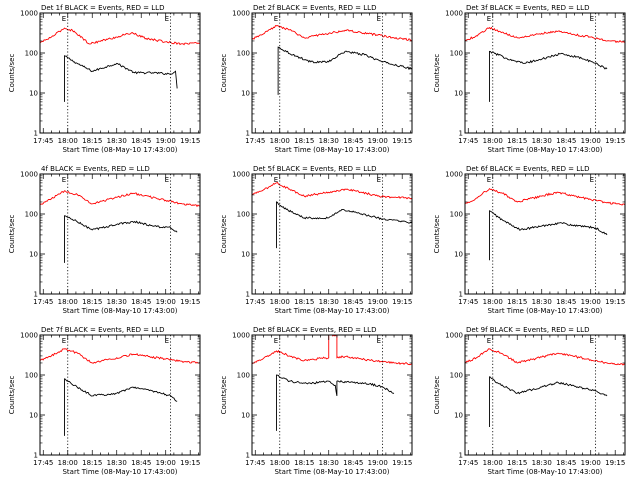 This screenshot has width=640, height=480. What do you see at coordinates (102, 330) in the screenshot?
I see `panel-title: Det 7f BLACK = Events, RED = LLD` at bounding box center [102, 330].